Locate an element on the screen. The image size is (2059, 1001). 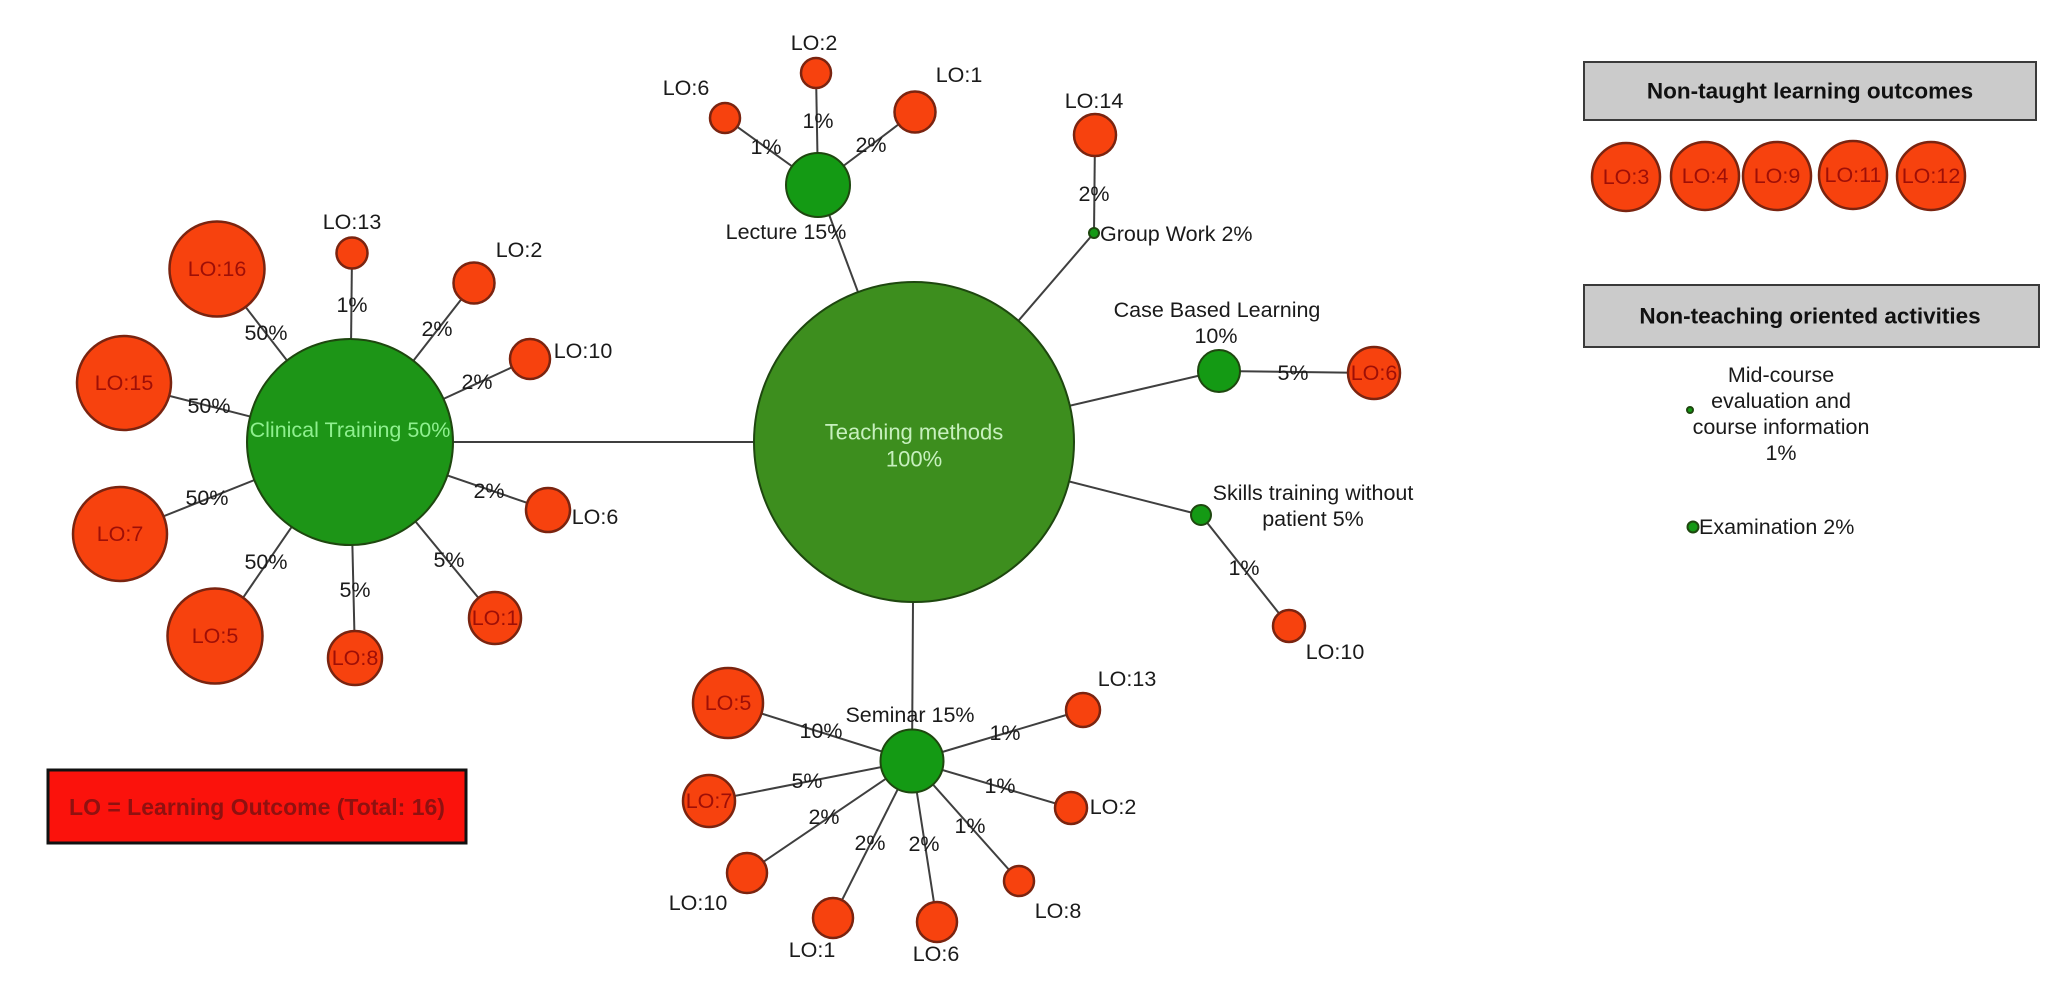
svg-text: course information is located at coordinates (1781, 427).